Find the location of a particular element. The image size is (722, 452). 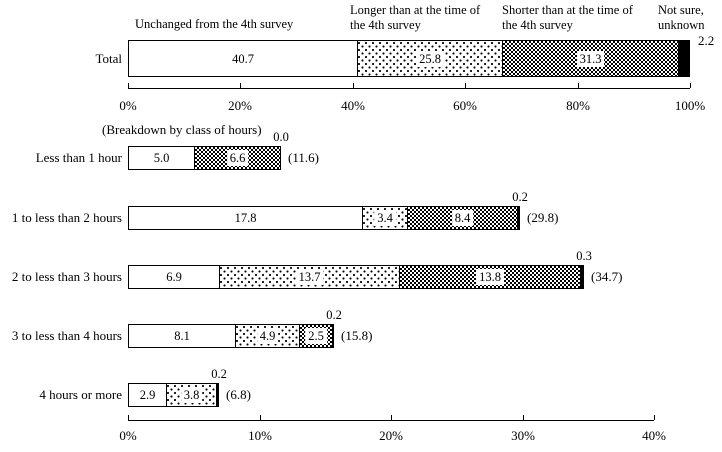

bar-segment-shorter: 8.4 is located at coordinates (463, 218).